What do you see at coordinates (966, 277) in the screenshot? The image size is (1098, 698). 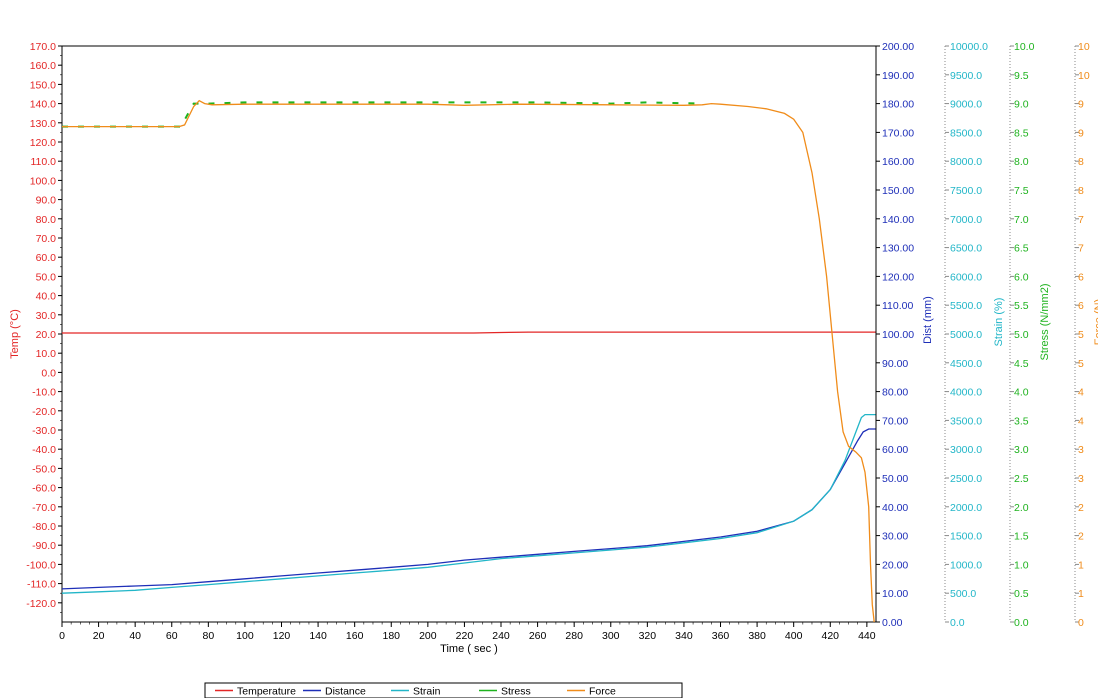 I see `strain-tick-label: 6000.0` at bounding box center [966, 277].